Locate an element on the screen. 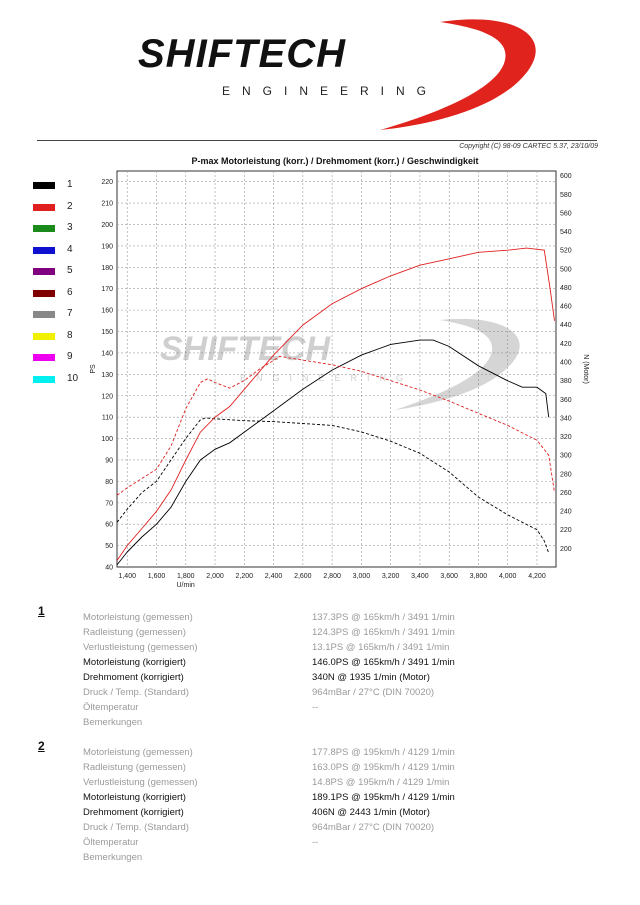 The image size is (640, 905). watermark-swoosh-icon is located at coordinates (457, 364).